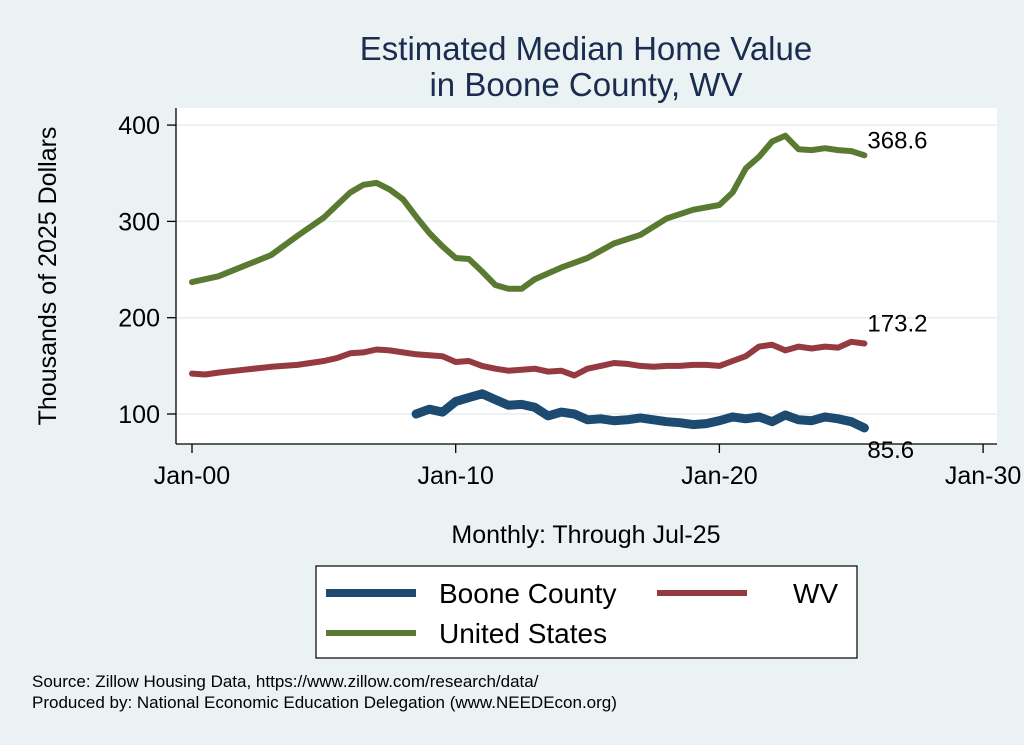 This screenshot has height=745, width=1024. Describe the element at coordinates (527, 593) in the screenshot. I see `legend-label-boone-county: Boone County` at that location.